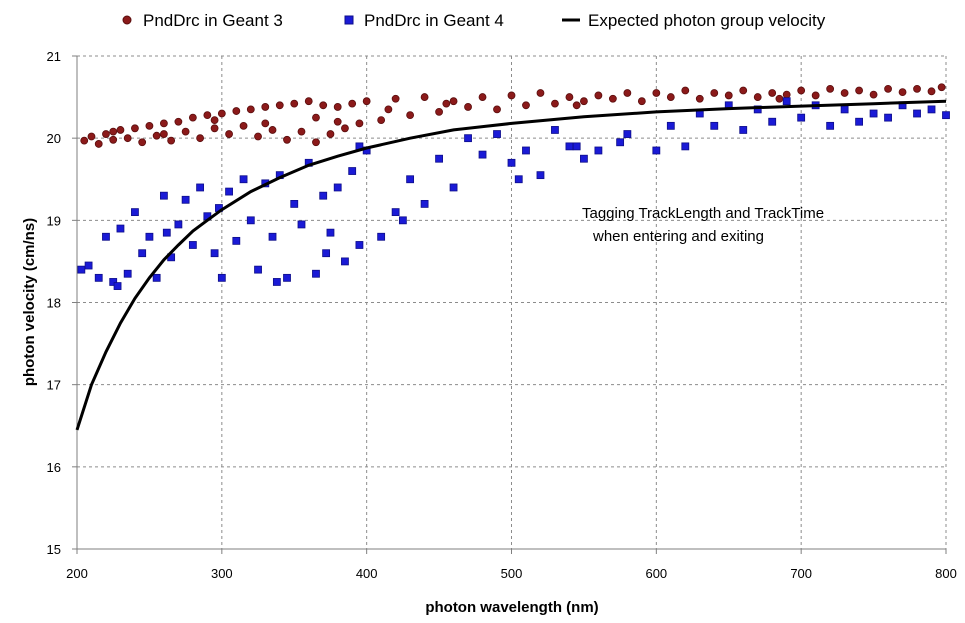 This screenshot has width=965, height=623. What do you see at coordinates (222, 573) in the screenshot?
I see `x-tick-label: 300` at bounding box center [222, 573].